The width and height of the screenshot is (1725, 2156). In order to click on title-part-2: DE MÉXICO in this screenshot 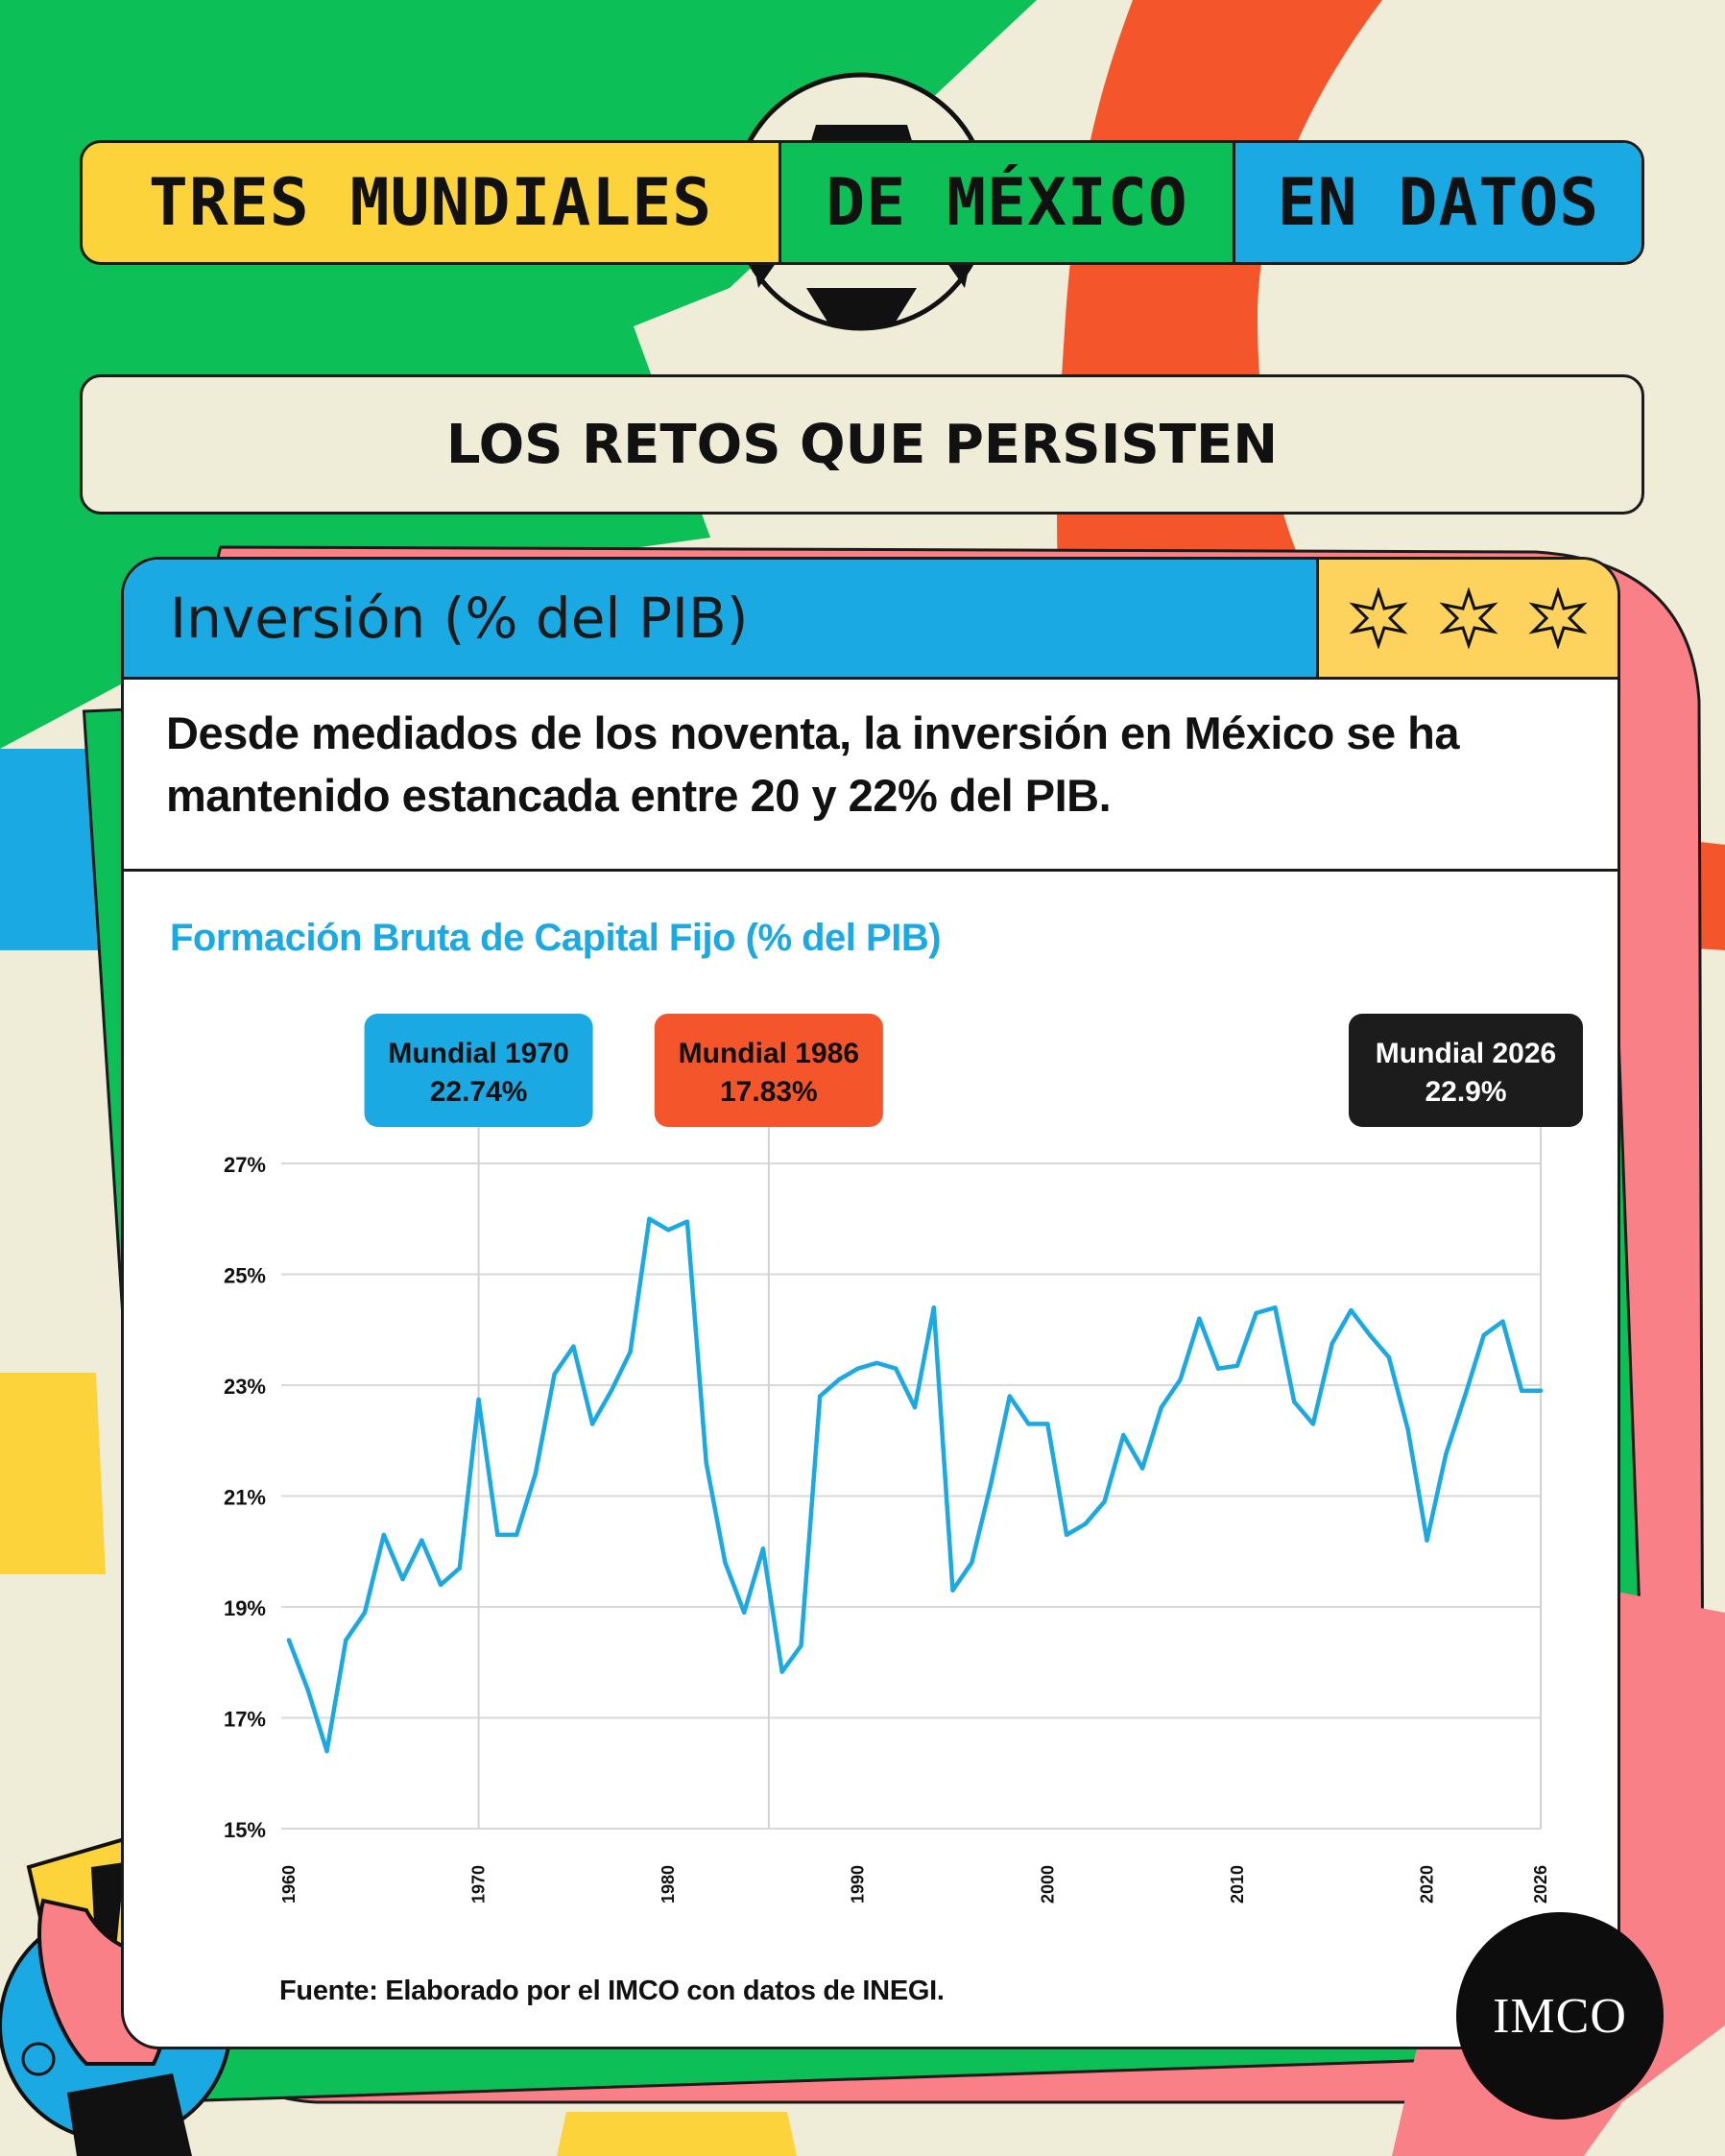, I will do `click(1008, 202)`.